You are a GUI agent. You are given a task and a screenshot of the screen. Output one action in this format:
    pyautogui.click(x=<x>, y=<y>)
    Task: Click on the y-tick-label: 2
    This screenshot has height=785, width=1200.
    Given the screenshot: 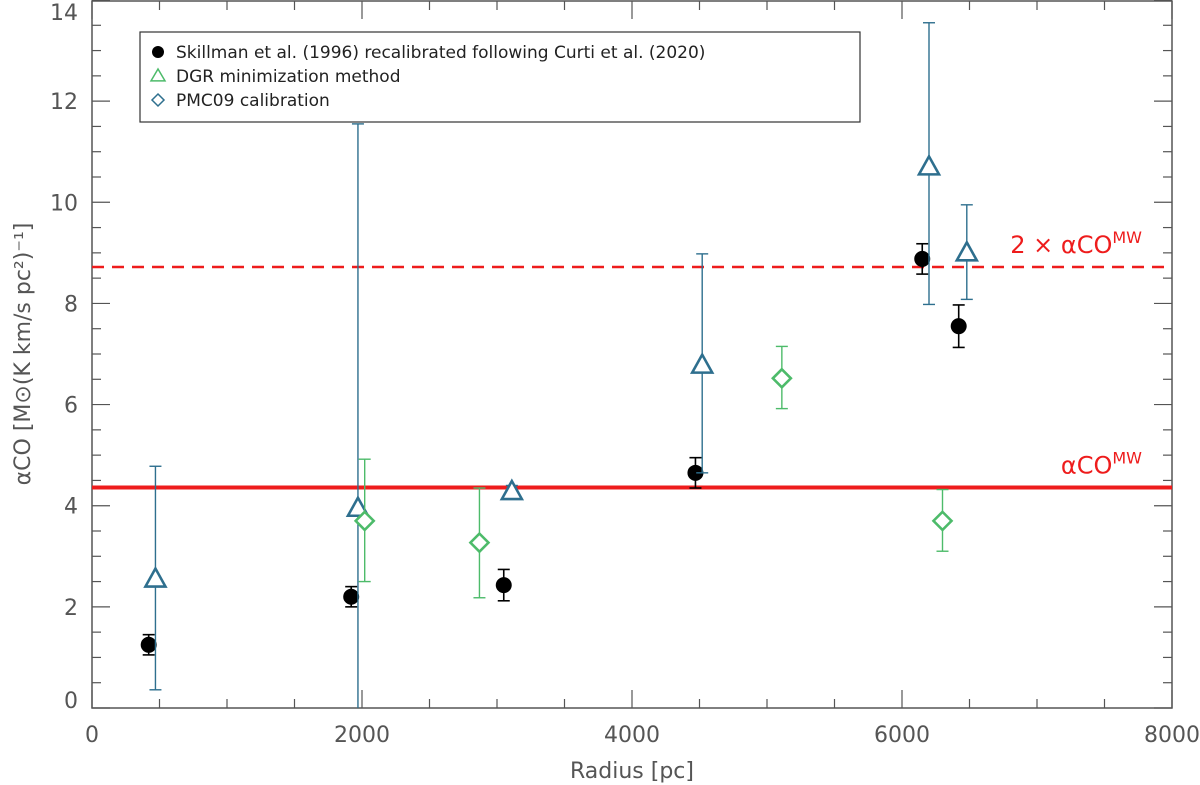 What is the action you would take?
    pyautogui.click(x=71, y=608)
    